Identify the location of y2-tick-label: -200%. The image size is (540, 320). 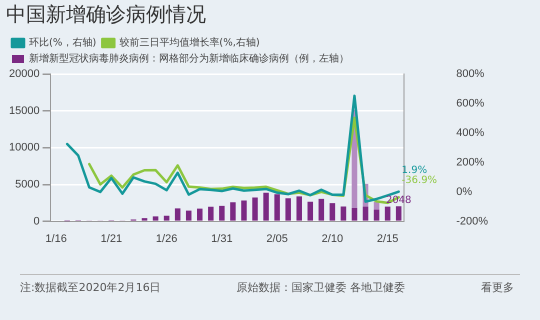
(472, 221).